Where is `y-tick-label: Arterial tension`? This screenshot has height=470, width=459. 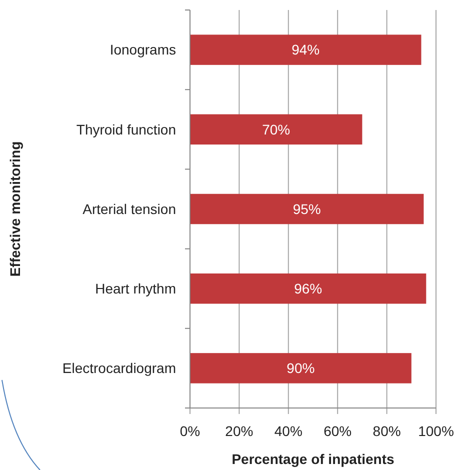 y-tick-label: Arterial tension is located at coordinates (129, 208).